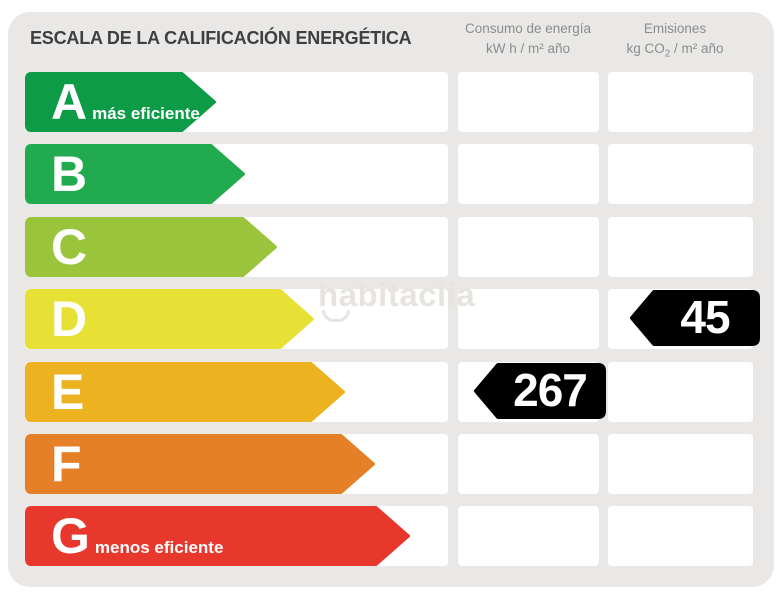 The image size is (784, 600). Describe the element at coordinates (550, 390) in the screenshot. I see `consumo-value: 267` at that location.